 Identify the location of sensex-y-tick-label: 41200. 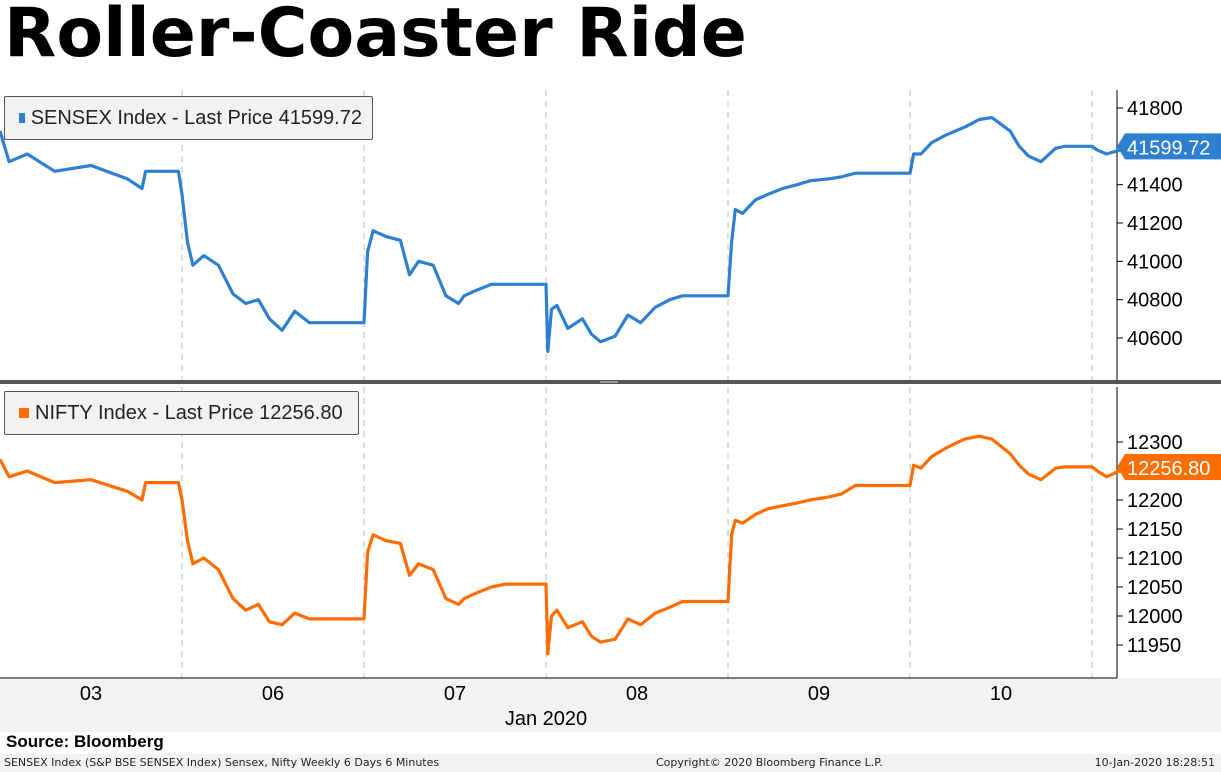
(1155, 224).